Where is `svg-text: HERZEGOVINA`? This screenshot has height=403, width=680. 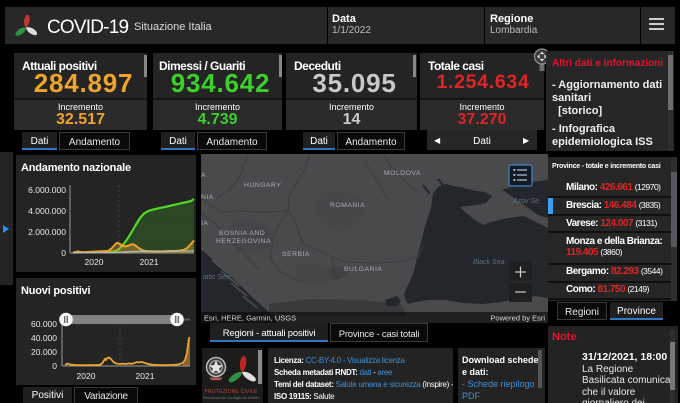
svg-text: HERZEGOVINA is located at coordinates (243, 241).